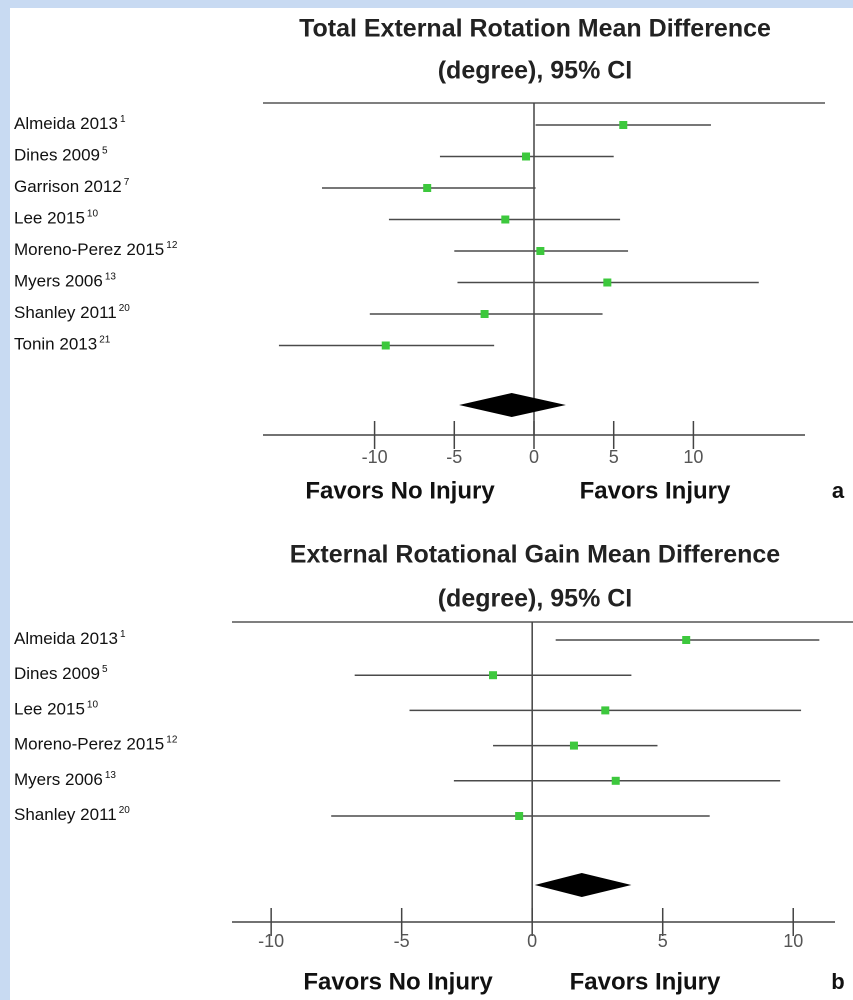 The width and height of the screenshot is (853, 1000). Describe the element at coordinates (837, 981) in the screenshot. I see `panel-label: b` at that location.